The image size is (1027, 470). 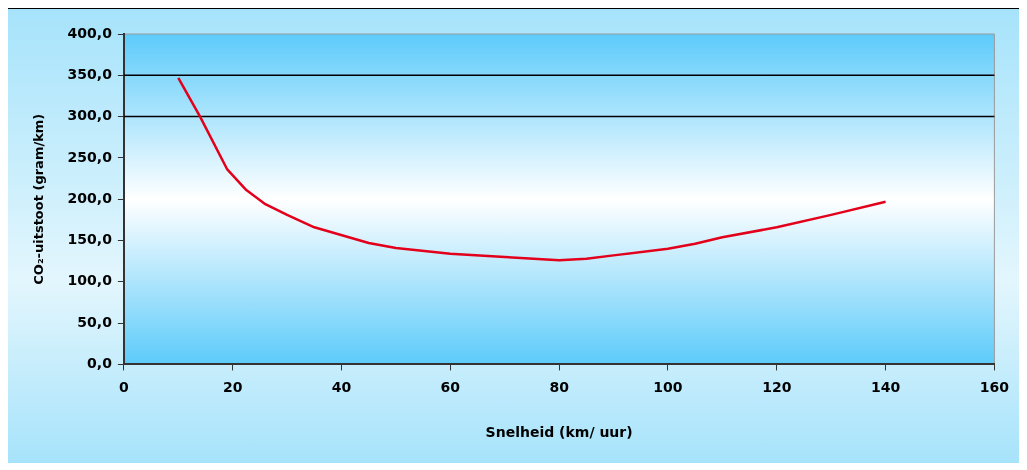 I want to click on y-tick-label: 350,0, so click(x=90, y=73).